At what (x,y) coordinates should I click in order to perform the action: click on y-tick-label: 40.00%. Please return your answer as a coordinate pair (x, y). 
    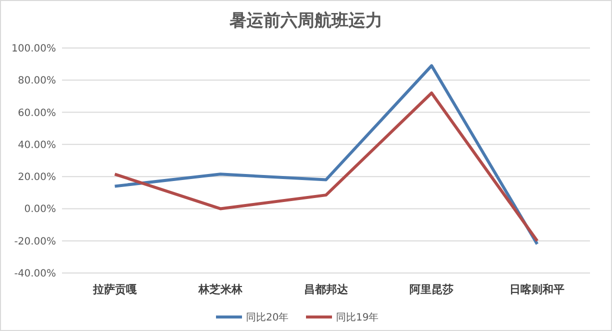
    Looking at the image, I should click on (37, 145).